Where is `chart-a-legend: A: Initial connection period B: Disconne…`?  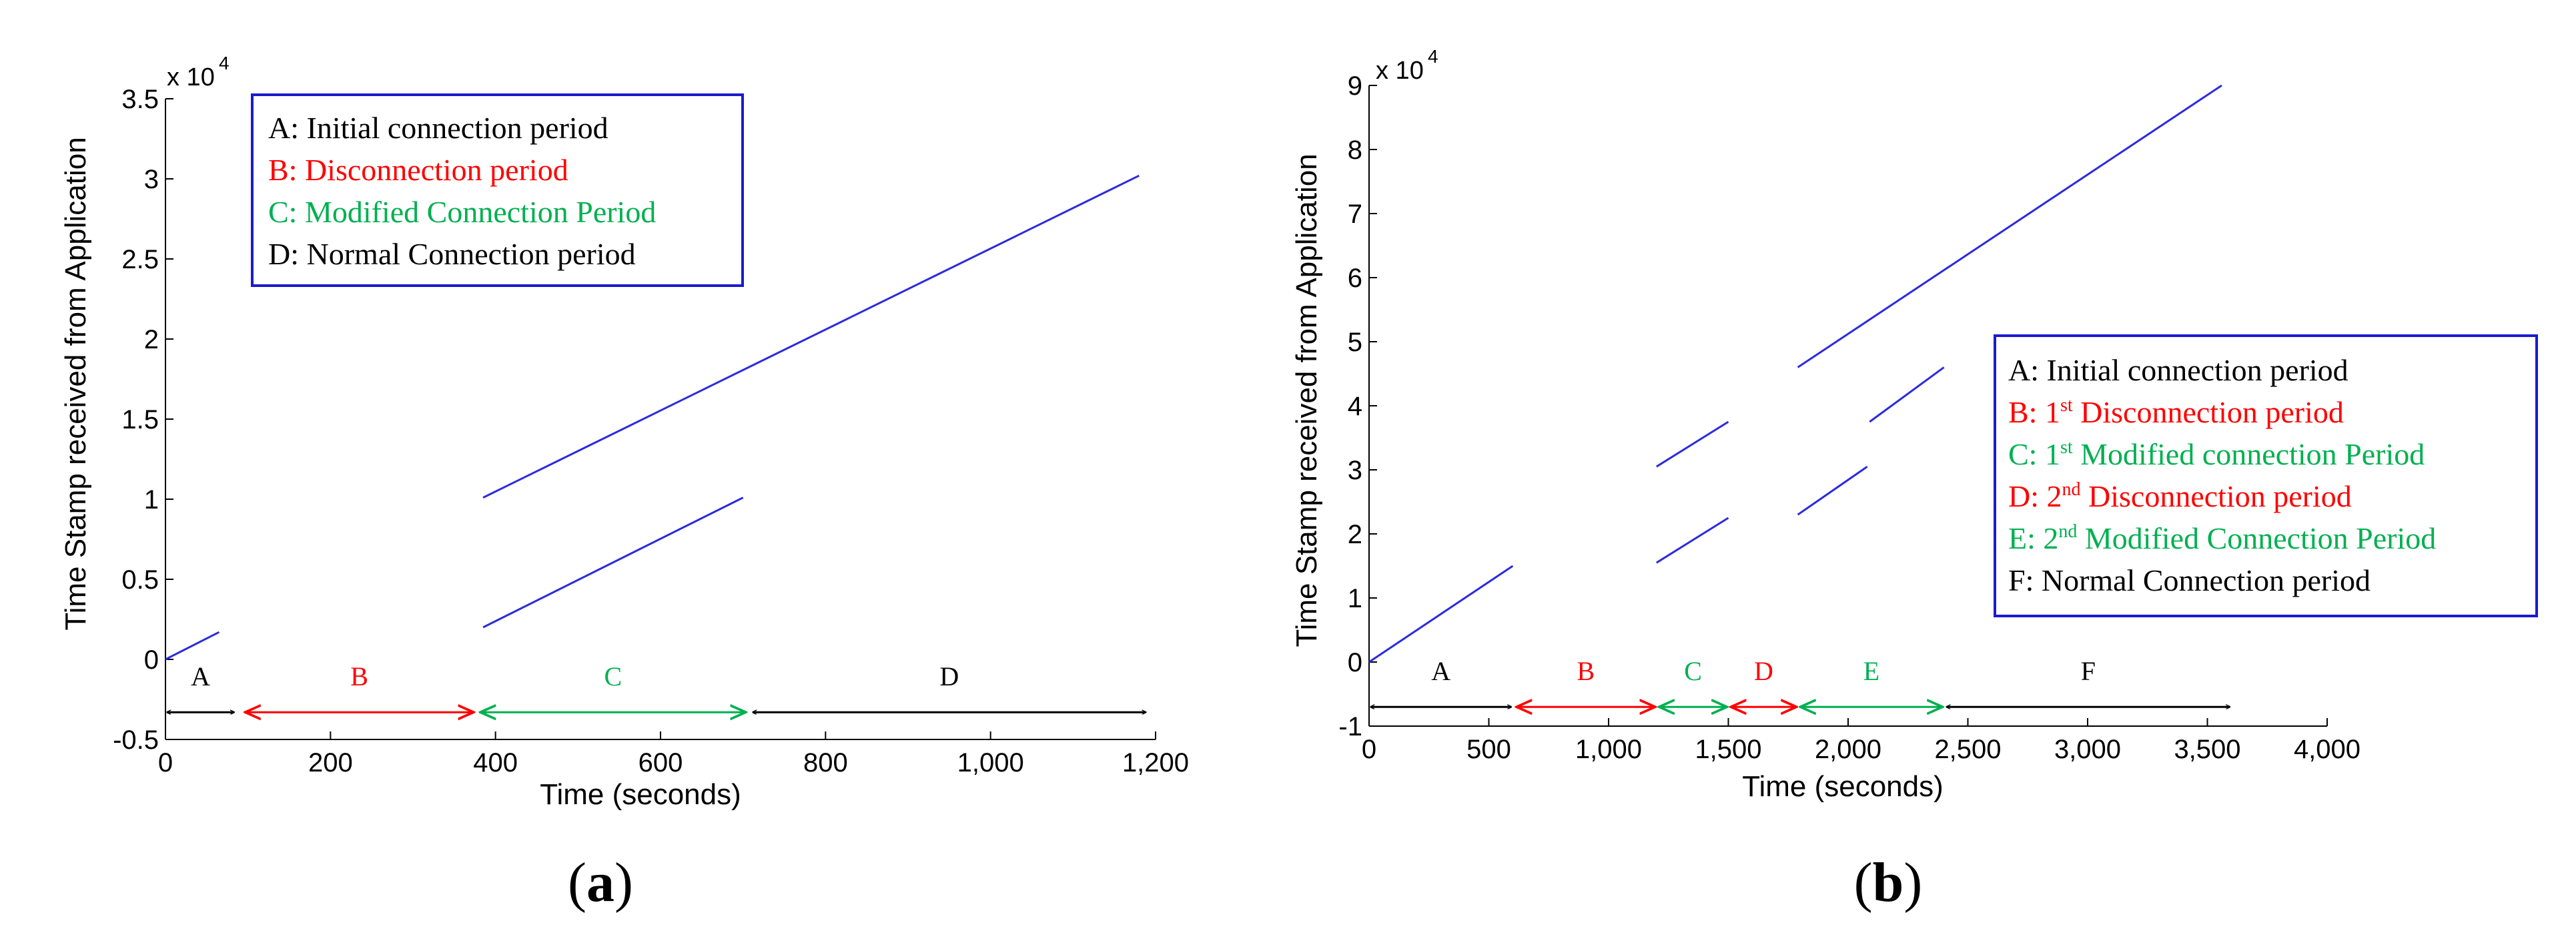 chart-a-legend: A: Initial connection period B: Disconne… is located at coordinates (497, 190).